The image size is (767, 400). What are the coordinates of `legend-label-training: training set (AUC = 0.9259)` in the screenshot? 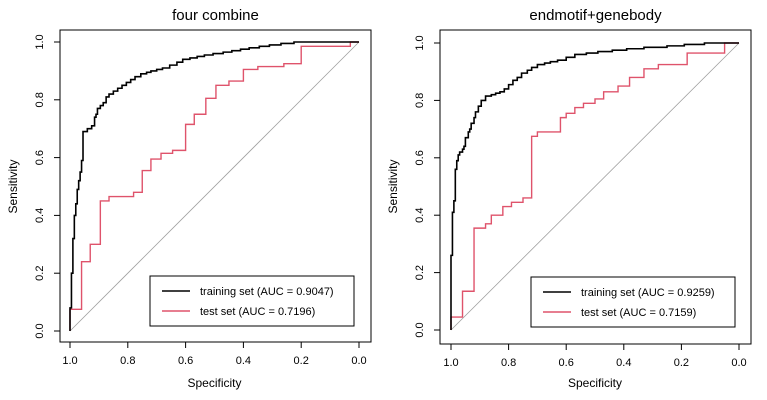 It's located at (648, 293).